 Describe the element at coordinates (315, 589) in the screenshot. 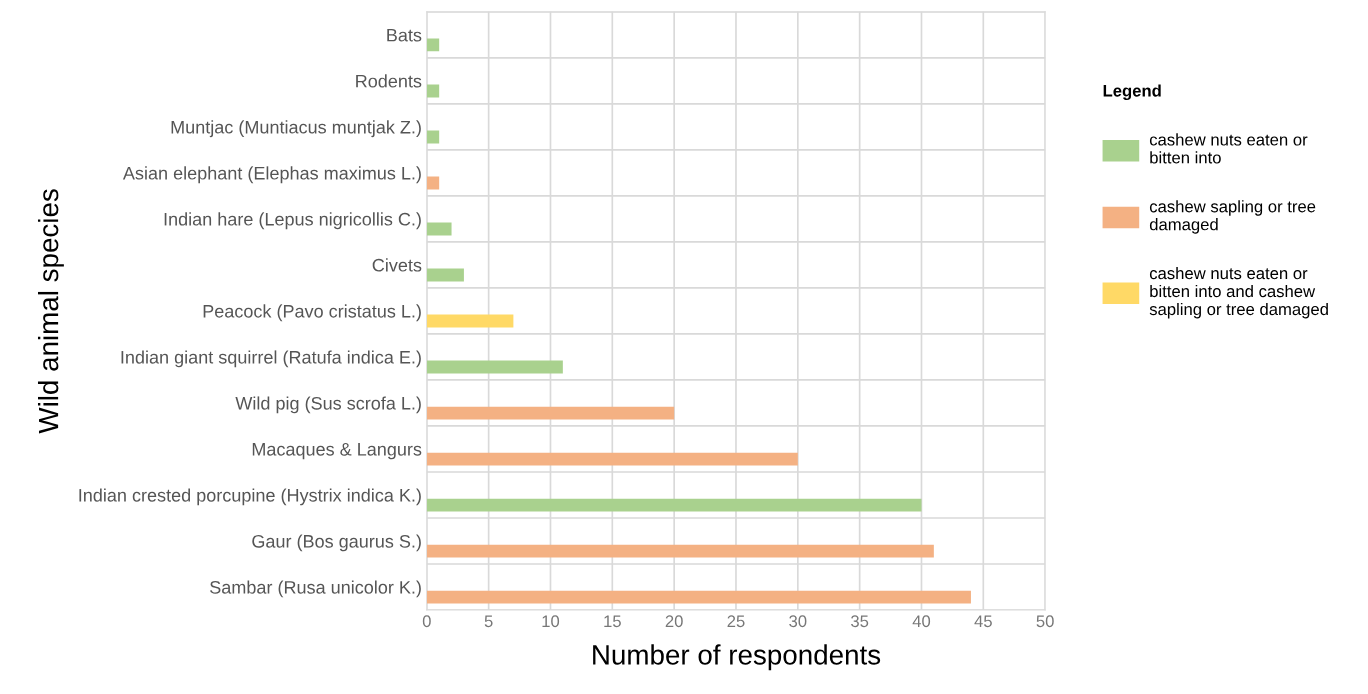

I see `y-tick-label: Sambar (Rusa unicolor K.)` at that location.